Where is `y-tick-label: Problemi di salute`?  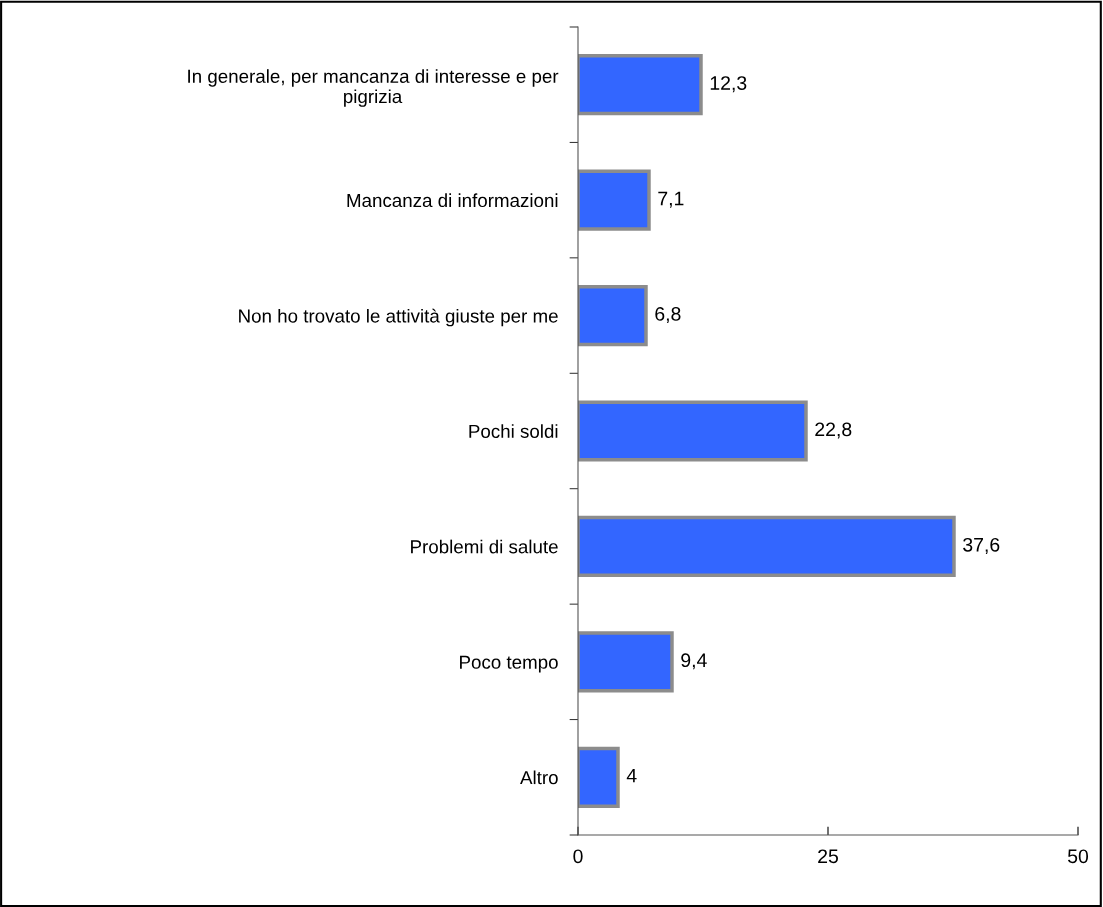
y-tick-label: Problemi di salute is located at coordinates (484, 546).